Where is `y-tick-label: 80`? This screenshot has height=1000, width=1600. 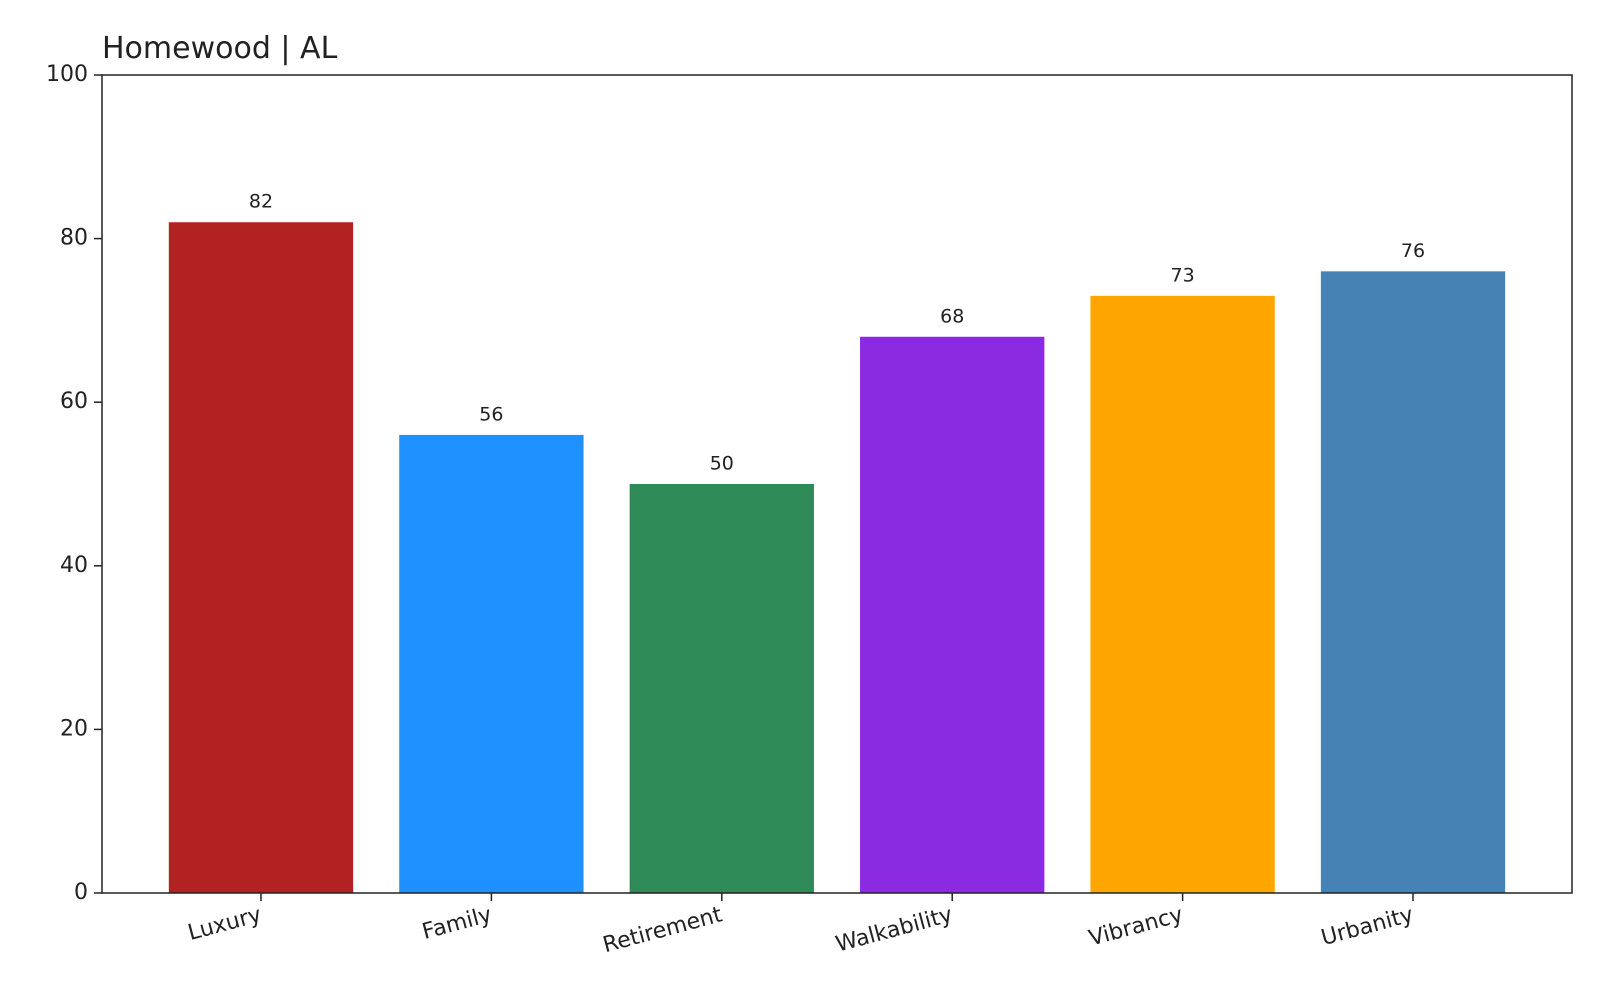
y-tick-label: 80 is located at coordinates (74, 238).